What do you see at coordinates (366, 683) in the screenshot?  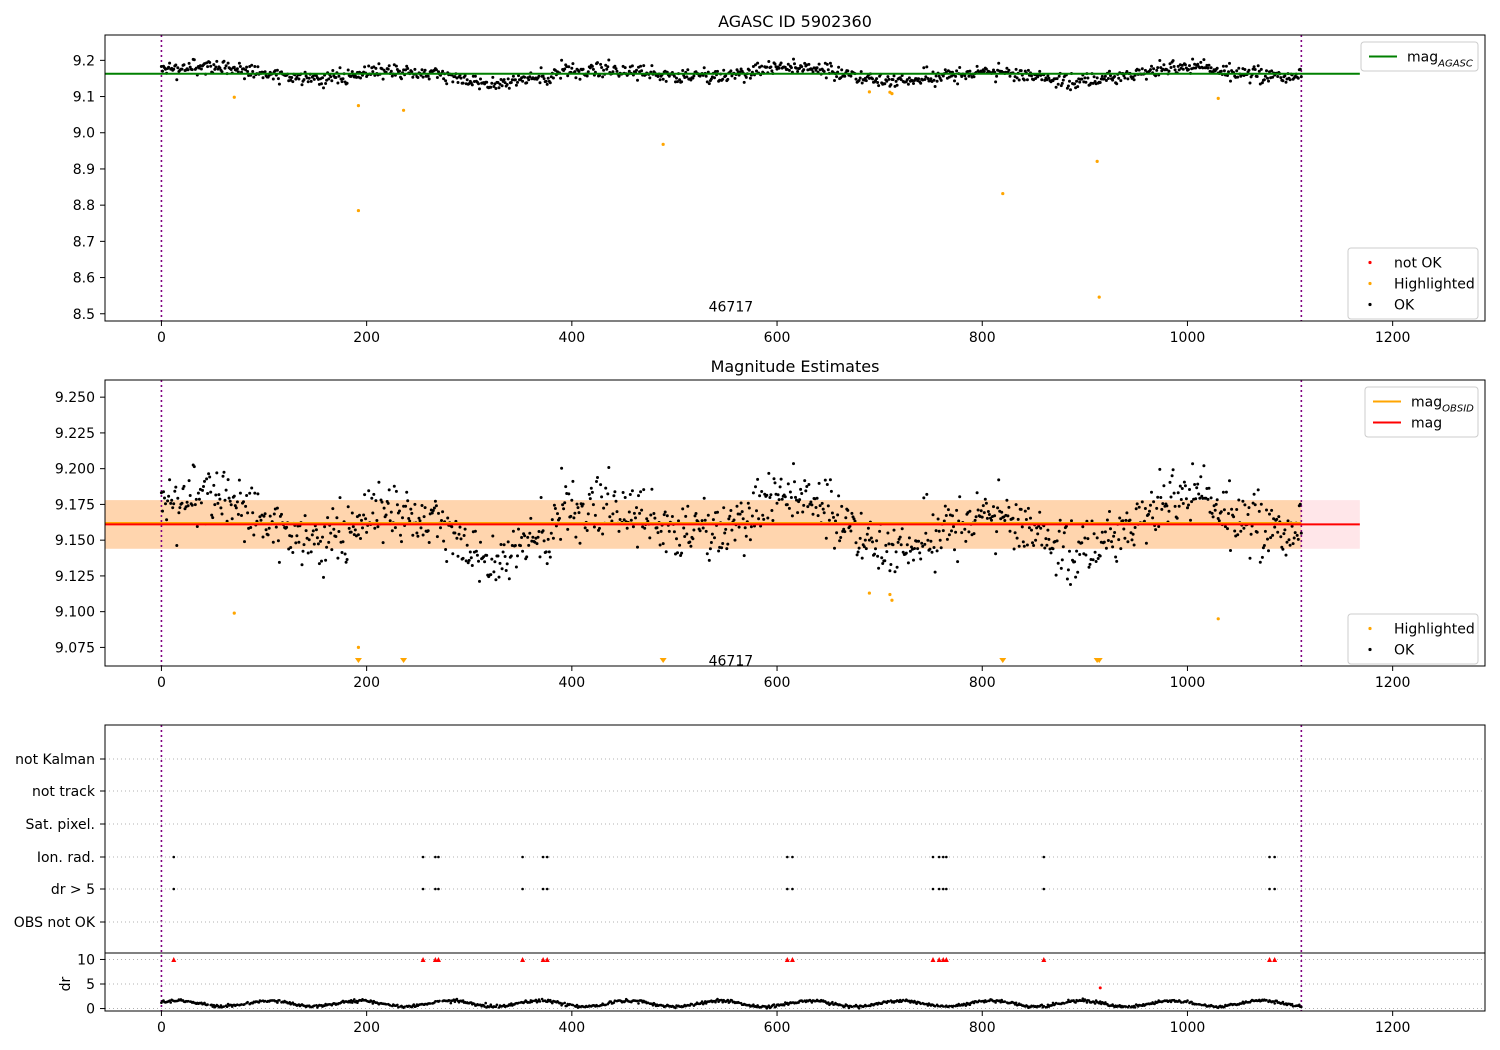 I see `x-tick-label: 200` at bounding box center [366, 683].